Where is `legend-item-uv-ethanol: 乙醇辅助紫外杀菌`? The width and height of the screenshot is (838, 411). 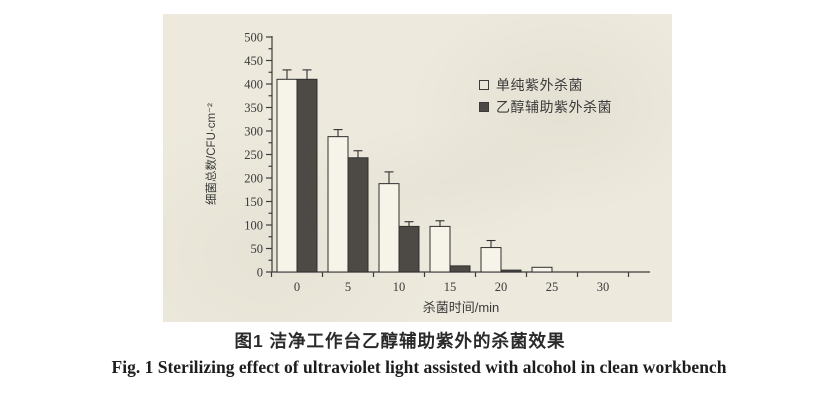 legend-item-uv-ethanol: 乙醇辅助紫外杀菌 is located at coordinates (545, 107).